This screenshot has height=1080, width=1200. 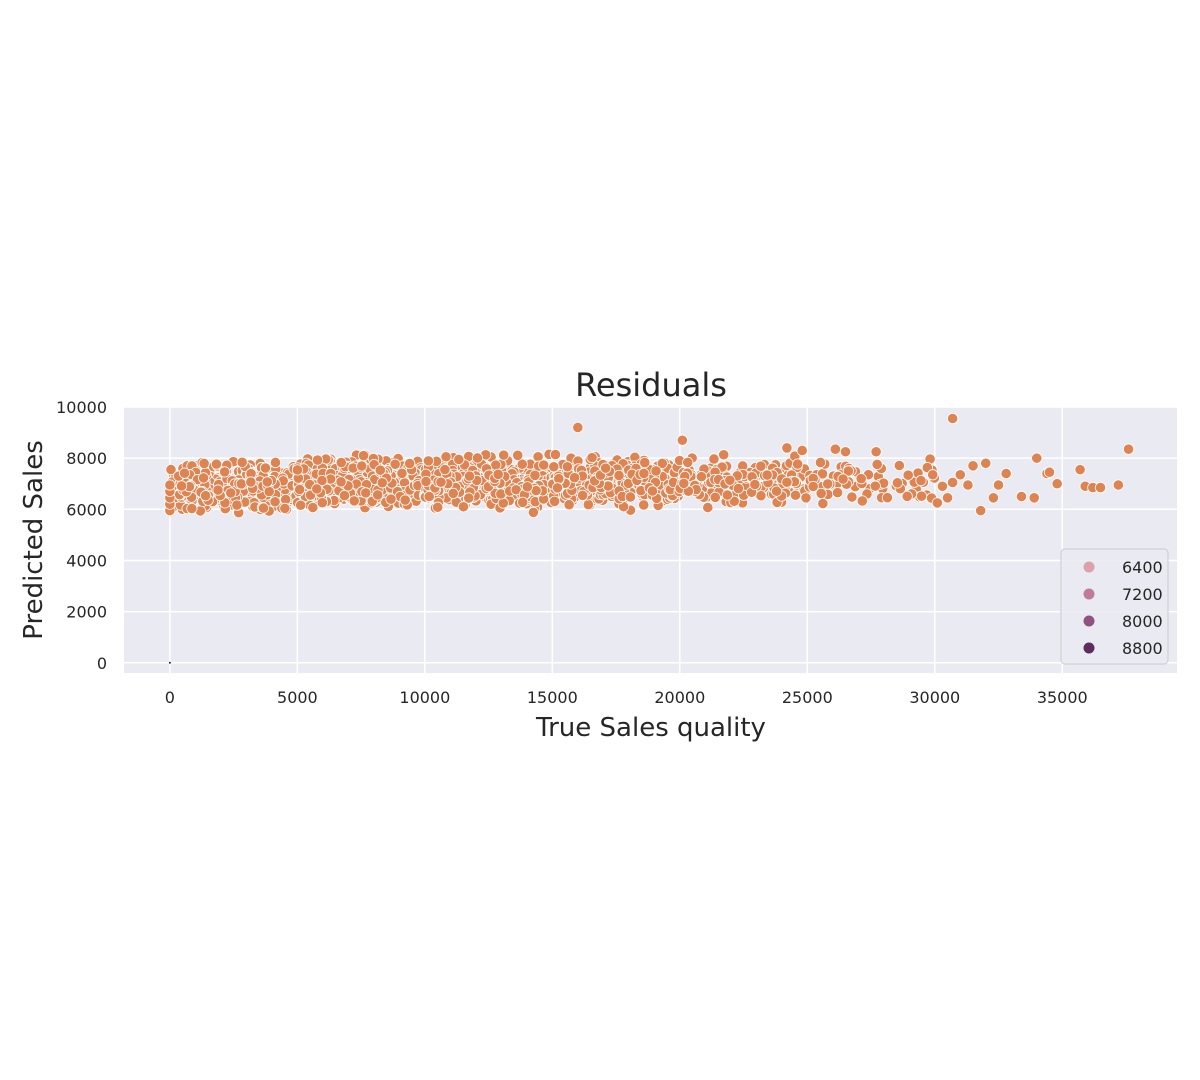 What do you see at coordinates (169, 662) in the screenshot?
I see `annotation-dot` at bounding box center [169, 662].